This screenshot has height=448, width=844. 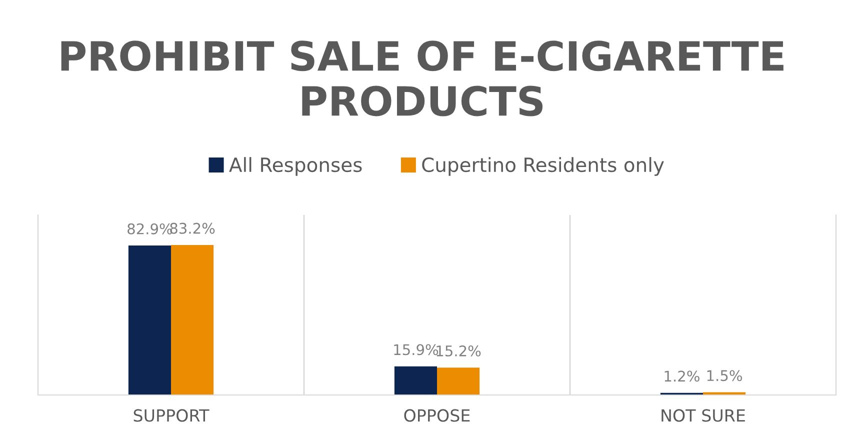 What do you see at coordinates (172, 415) in the screenshot?
I see `x-tick-label: SUPPORT` at bounding box center [172, 415].